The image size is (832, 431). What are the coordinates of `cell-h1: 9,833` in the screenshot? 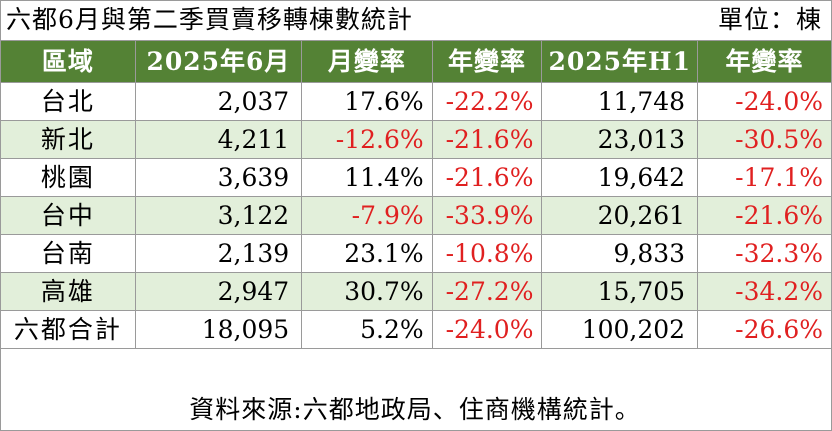 It's located at (620, 253).